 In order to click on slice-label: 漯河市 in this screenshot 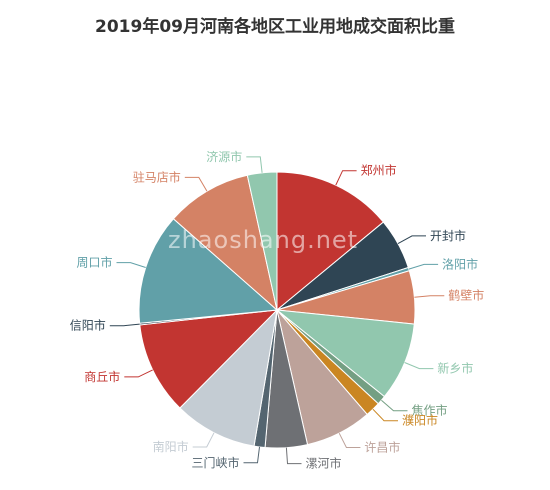, I will do `click(324, 463)`.